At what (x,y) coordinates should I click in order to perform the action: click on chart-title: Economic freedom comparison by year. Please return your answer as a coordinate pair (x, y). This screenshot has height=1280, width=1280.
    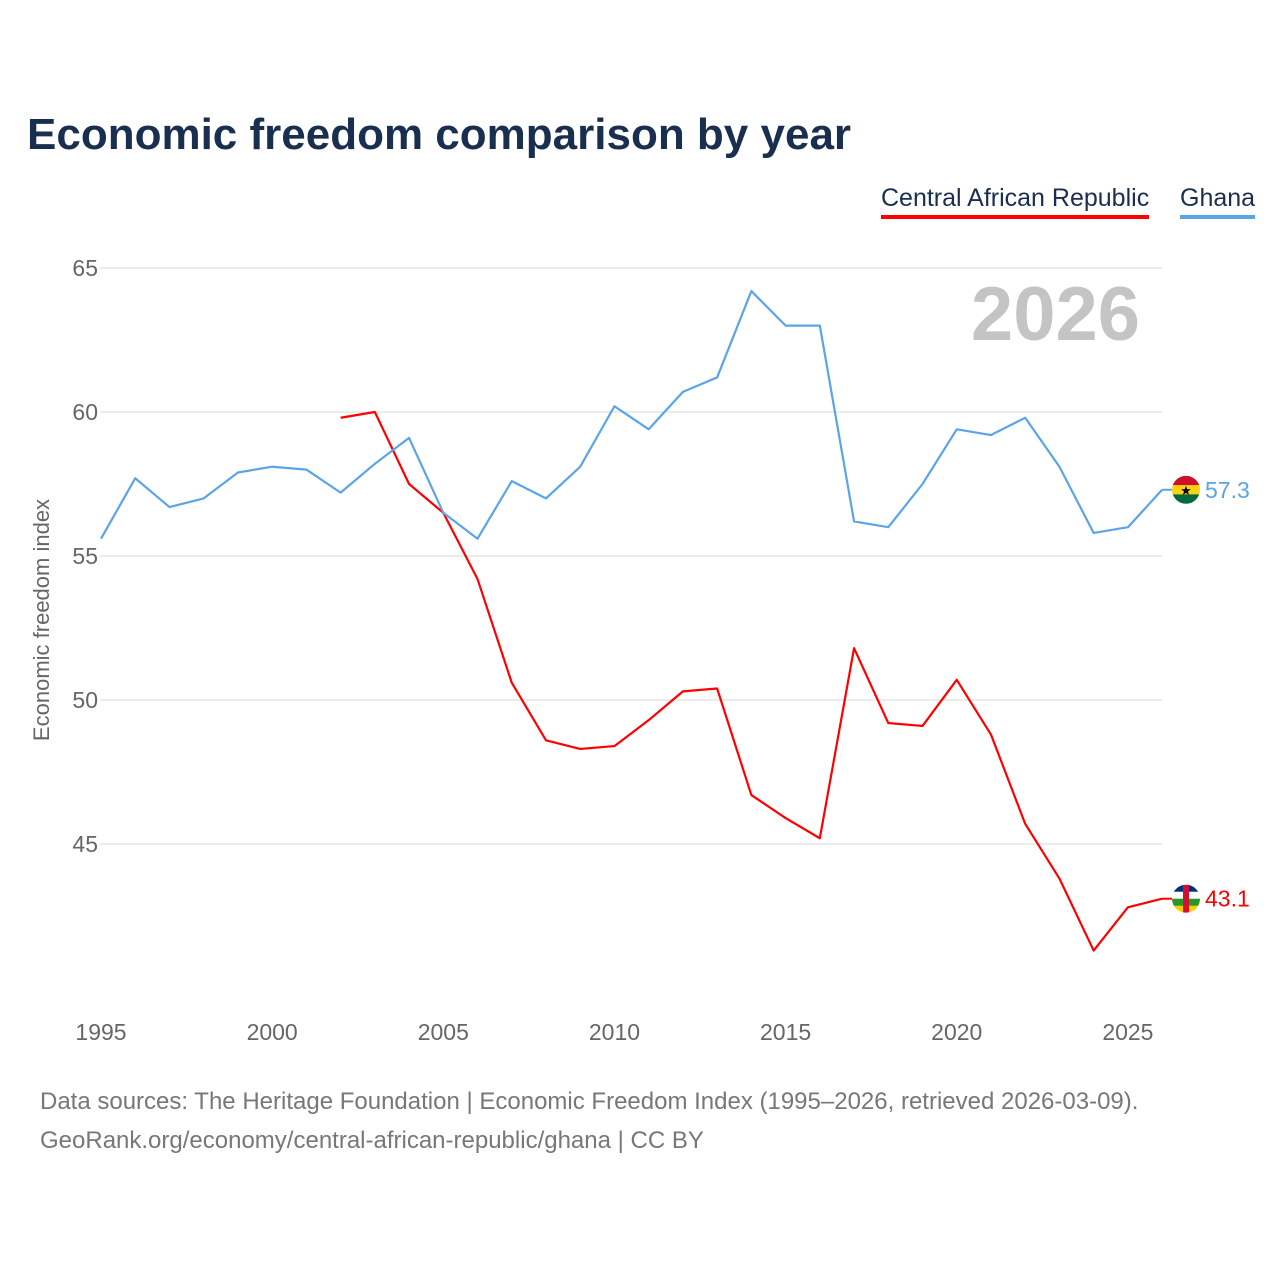
    Looking at the image, I should click on (439, 134).